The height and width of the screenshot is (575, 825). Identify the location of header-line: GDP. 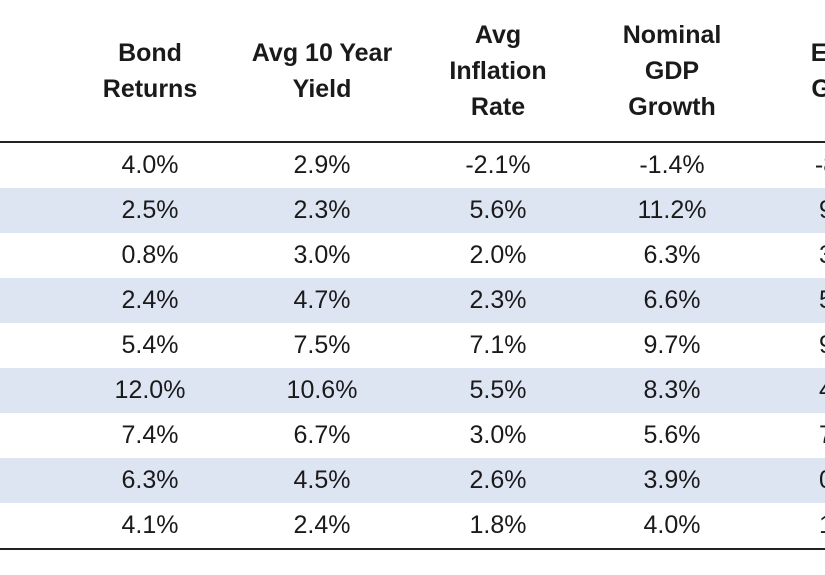
(672, 71).